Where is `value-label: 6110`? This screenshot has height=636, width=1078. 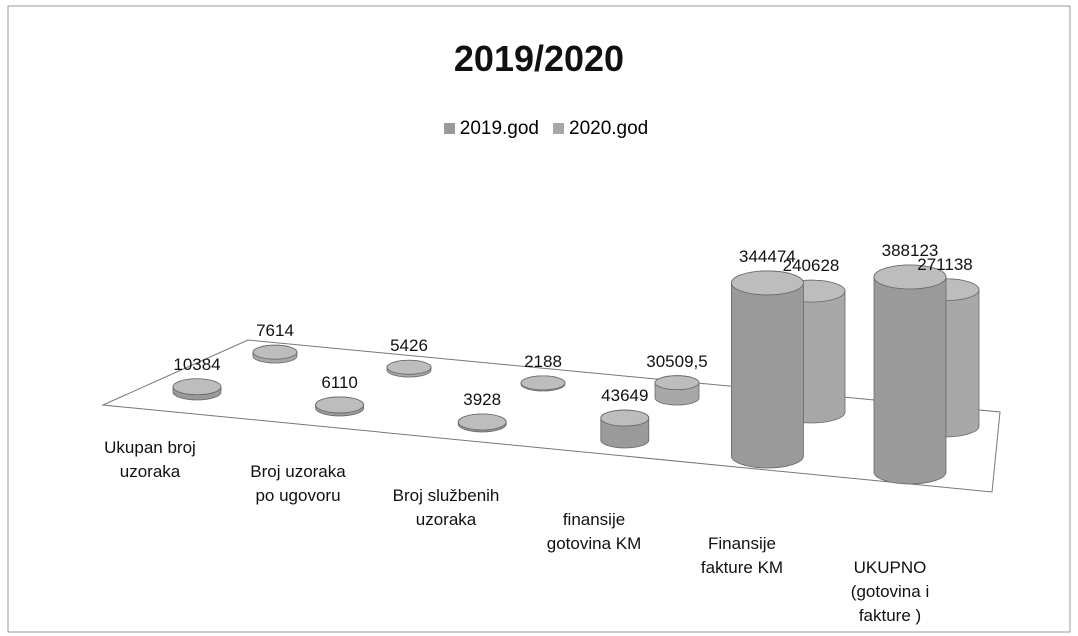 value-label: 6110 is located at coordinates (339, 382).